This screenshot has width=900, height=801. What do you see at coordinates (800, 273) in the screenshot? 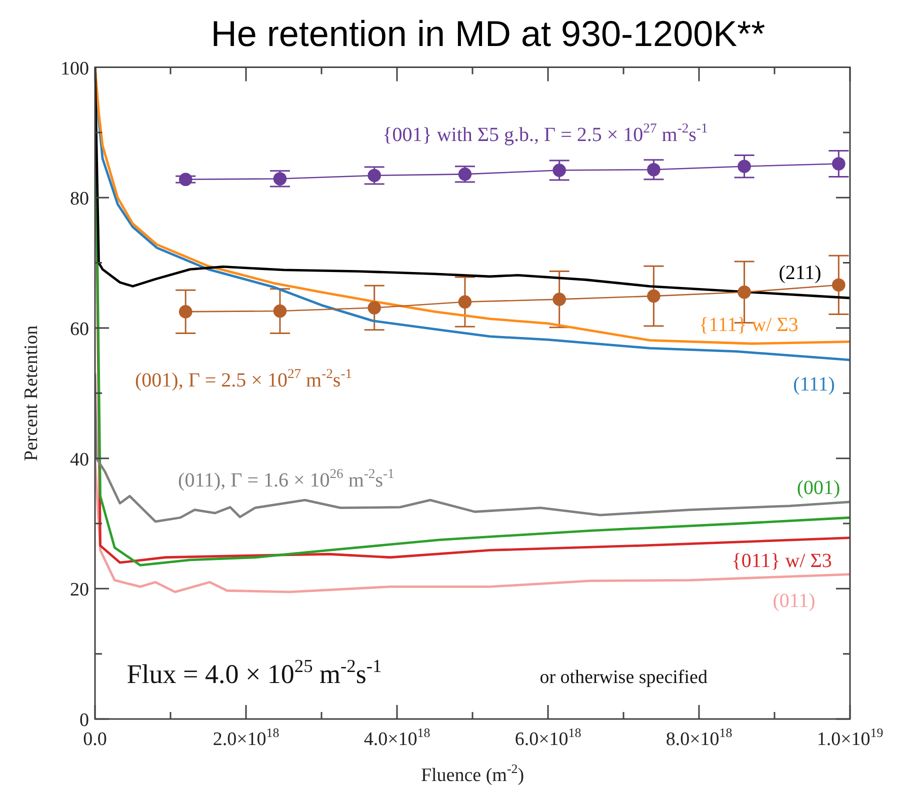
I see `series-label: (211)` at bounding box center [800, 273].